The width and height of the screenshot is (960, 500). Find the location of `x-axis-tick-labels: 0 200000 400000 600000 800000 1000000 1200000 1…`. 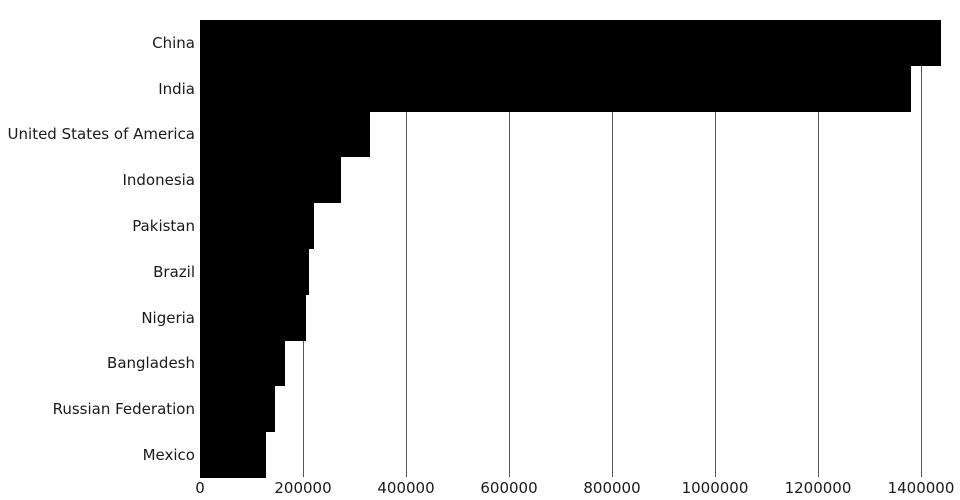

x-axis-tick-labels: 0 200000 400000 600000 800000 1000000 1200000 1… is located at coordinates (480, 489).